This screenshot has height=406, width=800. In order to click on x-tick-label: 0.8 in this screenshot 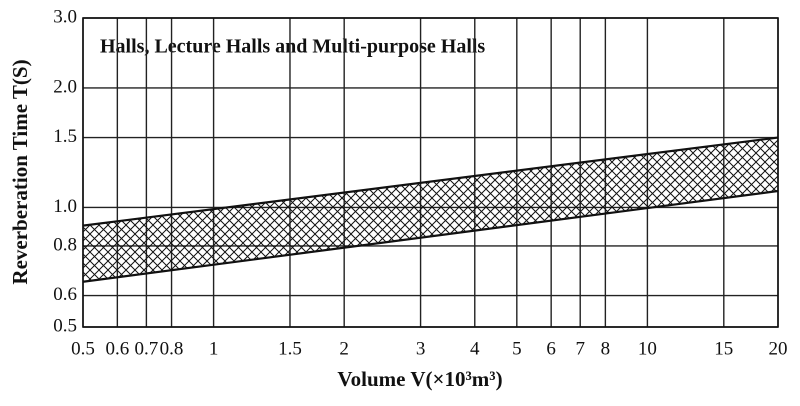, I will do `click(172, 348)`.